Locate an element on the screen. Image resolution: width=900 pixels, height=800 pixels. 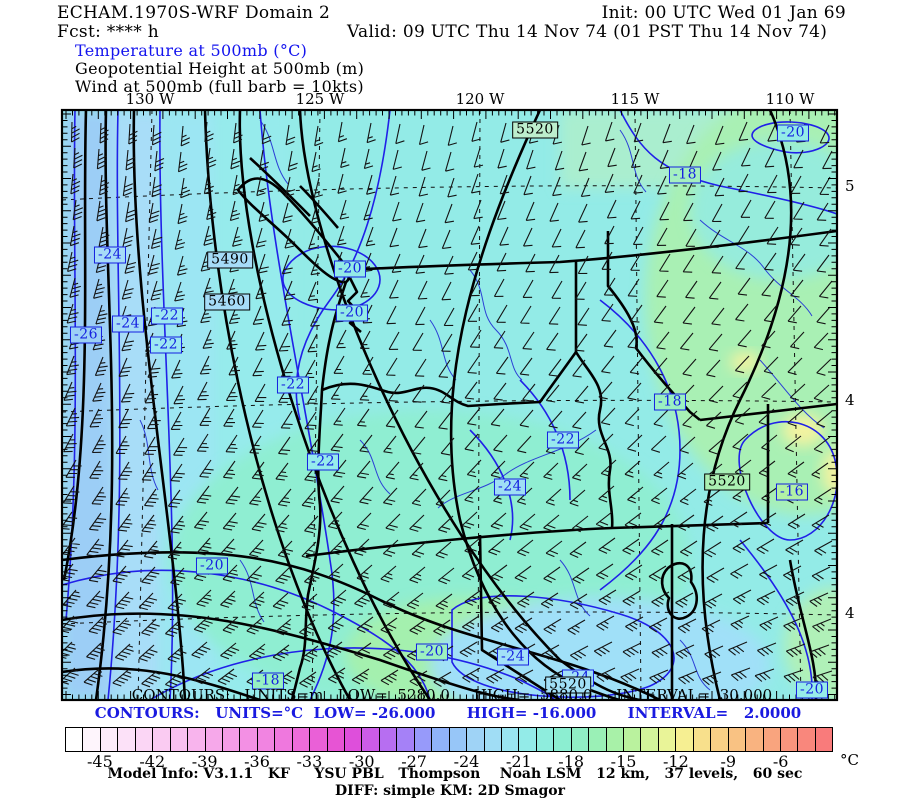
longitude-label: 110 W is located at coordinates (790, 99).